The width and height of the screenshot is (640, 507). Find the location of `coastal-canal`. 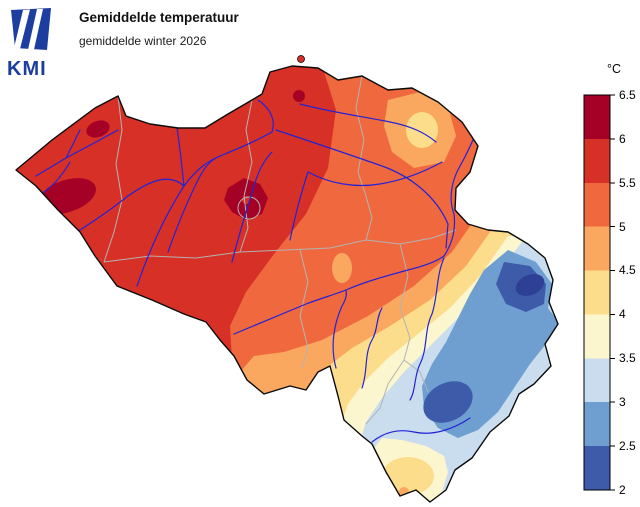

coastal-canal is located at coordinates (77, 153).